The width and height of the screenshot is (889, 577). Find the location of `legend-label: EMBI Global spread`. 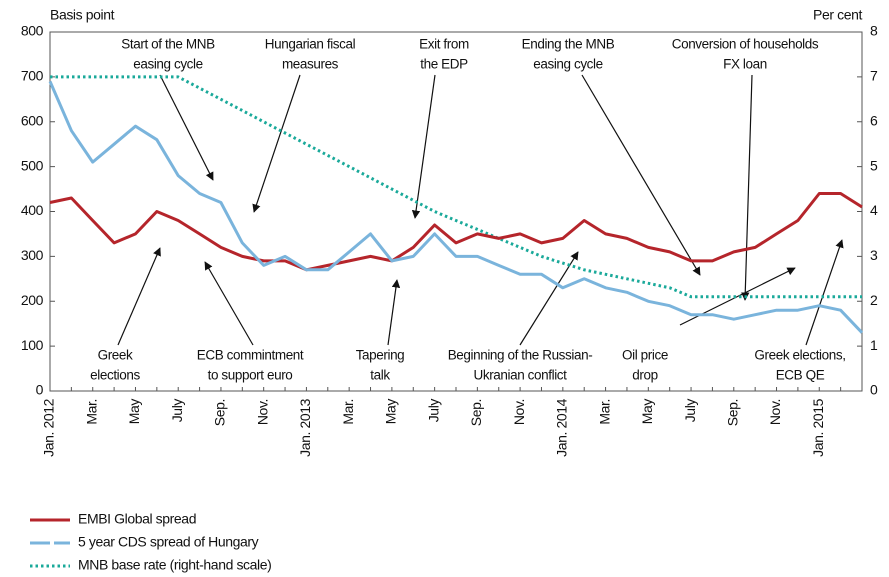

legend-label: EMBI Global spread is located at coordinates (137, 519).